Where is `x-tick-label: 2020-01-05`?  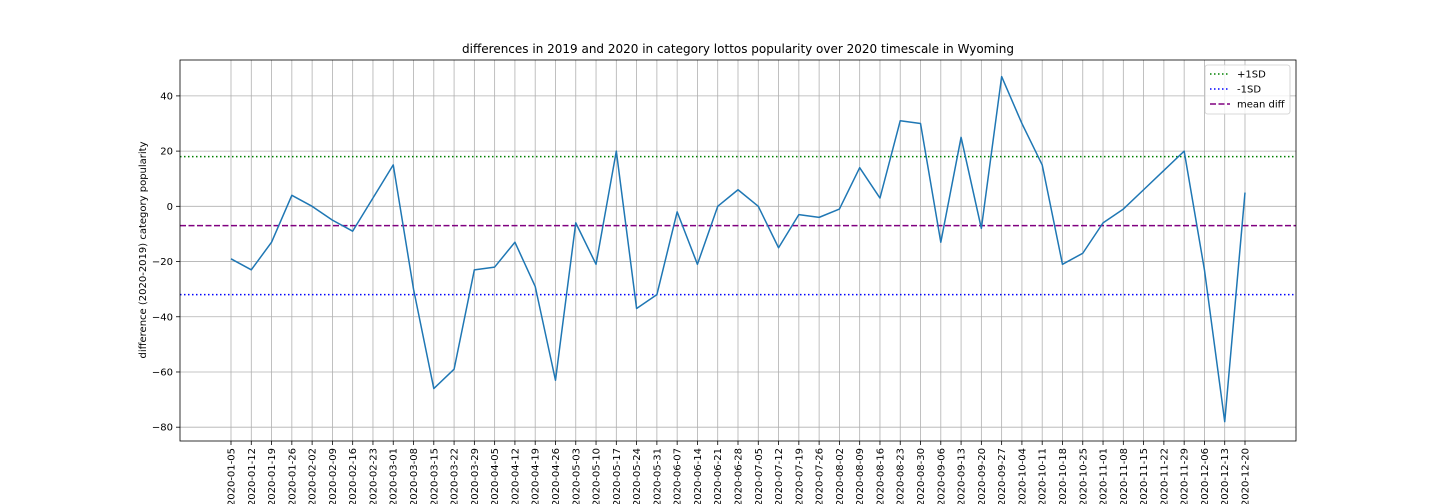
x-tick-label: 2020-01-05 is located at coordinates (232, 476).